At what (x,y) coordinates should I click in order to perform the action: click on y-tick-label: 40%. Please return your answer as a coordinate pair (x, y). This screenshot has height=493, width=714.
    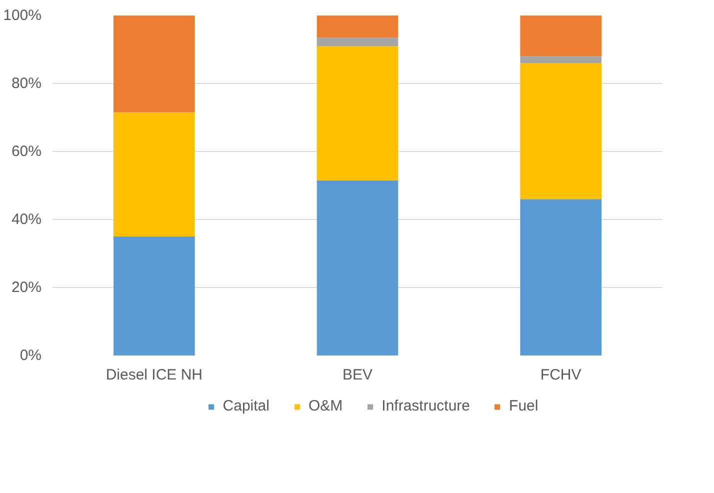
    Looking at the image, I should click on (26, 219).